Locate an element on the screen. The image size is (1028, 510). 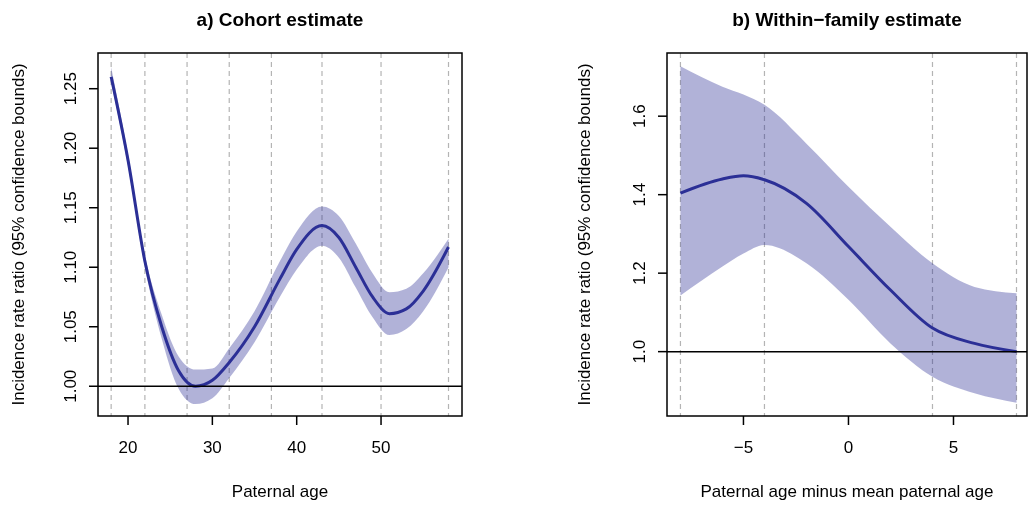
x-tick-label: −5 is located at coordinates (743, 447).